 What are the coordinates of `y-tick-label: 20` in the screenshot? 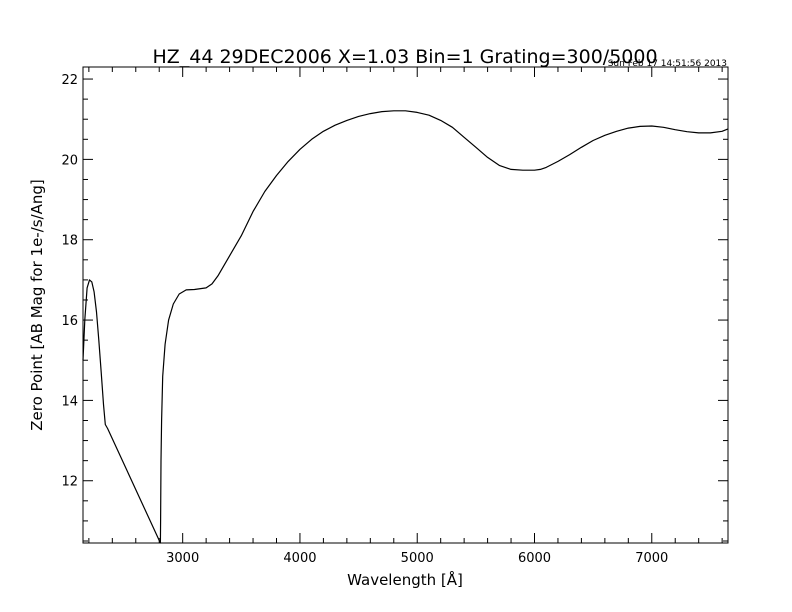 It's located at (69, 160).